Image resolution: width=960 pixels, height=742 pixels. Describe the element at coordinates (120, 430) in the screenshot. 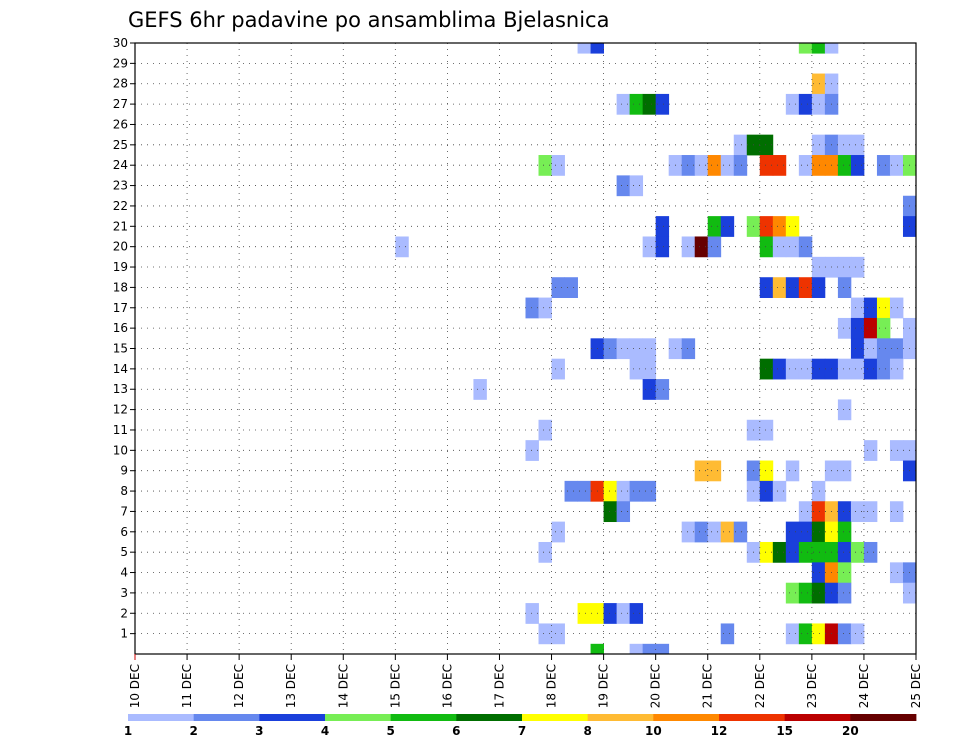

I see `y-tick-label: 11` at that location.